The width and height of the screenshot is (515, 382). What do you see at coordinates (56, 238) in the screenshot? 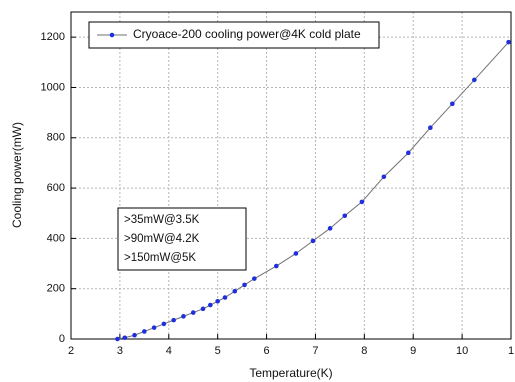
I see `y-tick-label: 400` at bounding box center [56, 238].